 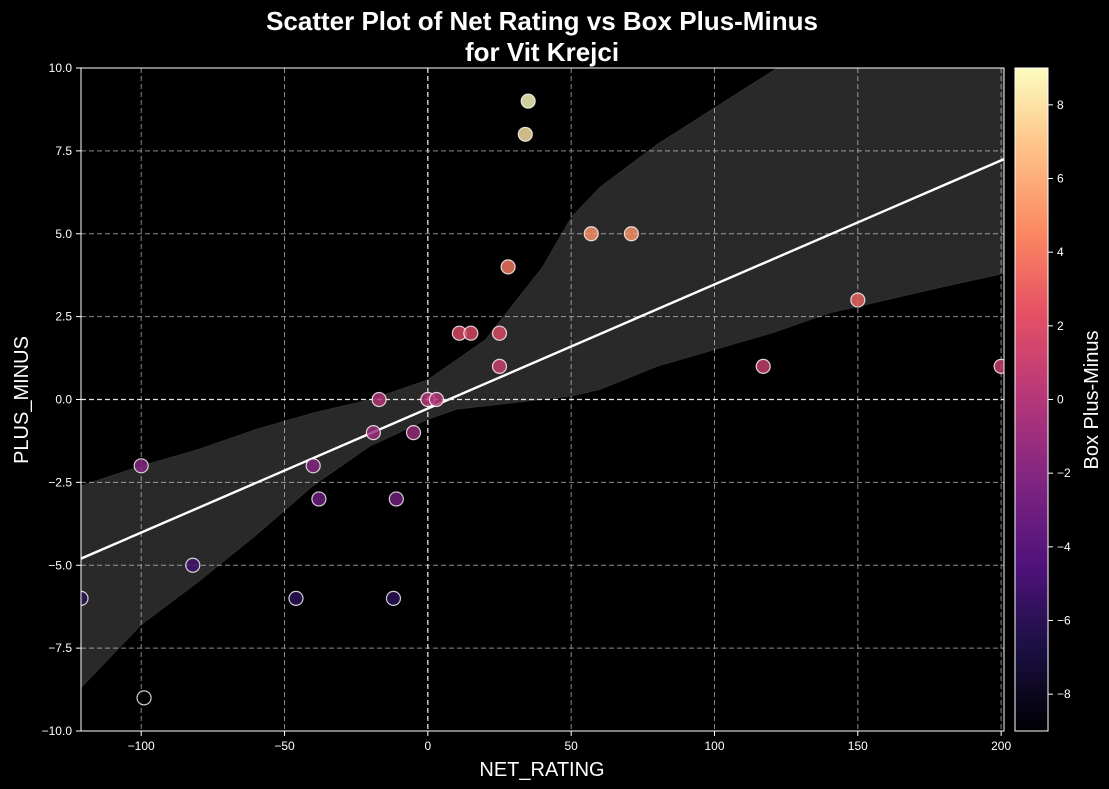 What do you see at coordinates (714, 746) in the screenshot?
I see `x-tick-label: 100` at bounding box center [714, 746].